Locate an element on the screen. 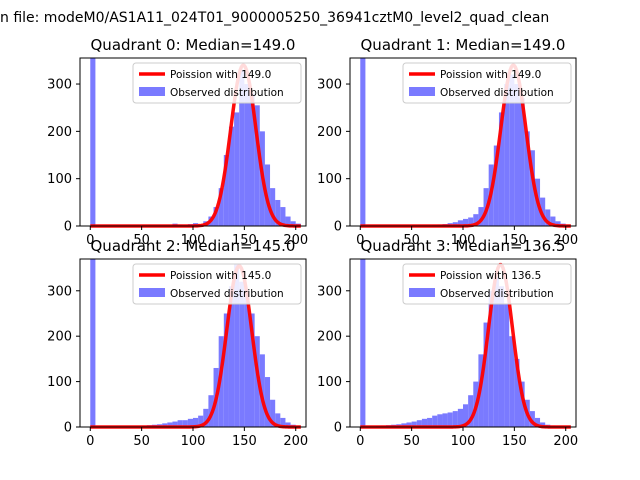 Image resolution: width=640 pixels, height=480 pixels. subplot-title: Quadrant 0: Median=149.0 is located at coordinates (193, 45).